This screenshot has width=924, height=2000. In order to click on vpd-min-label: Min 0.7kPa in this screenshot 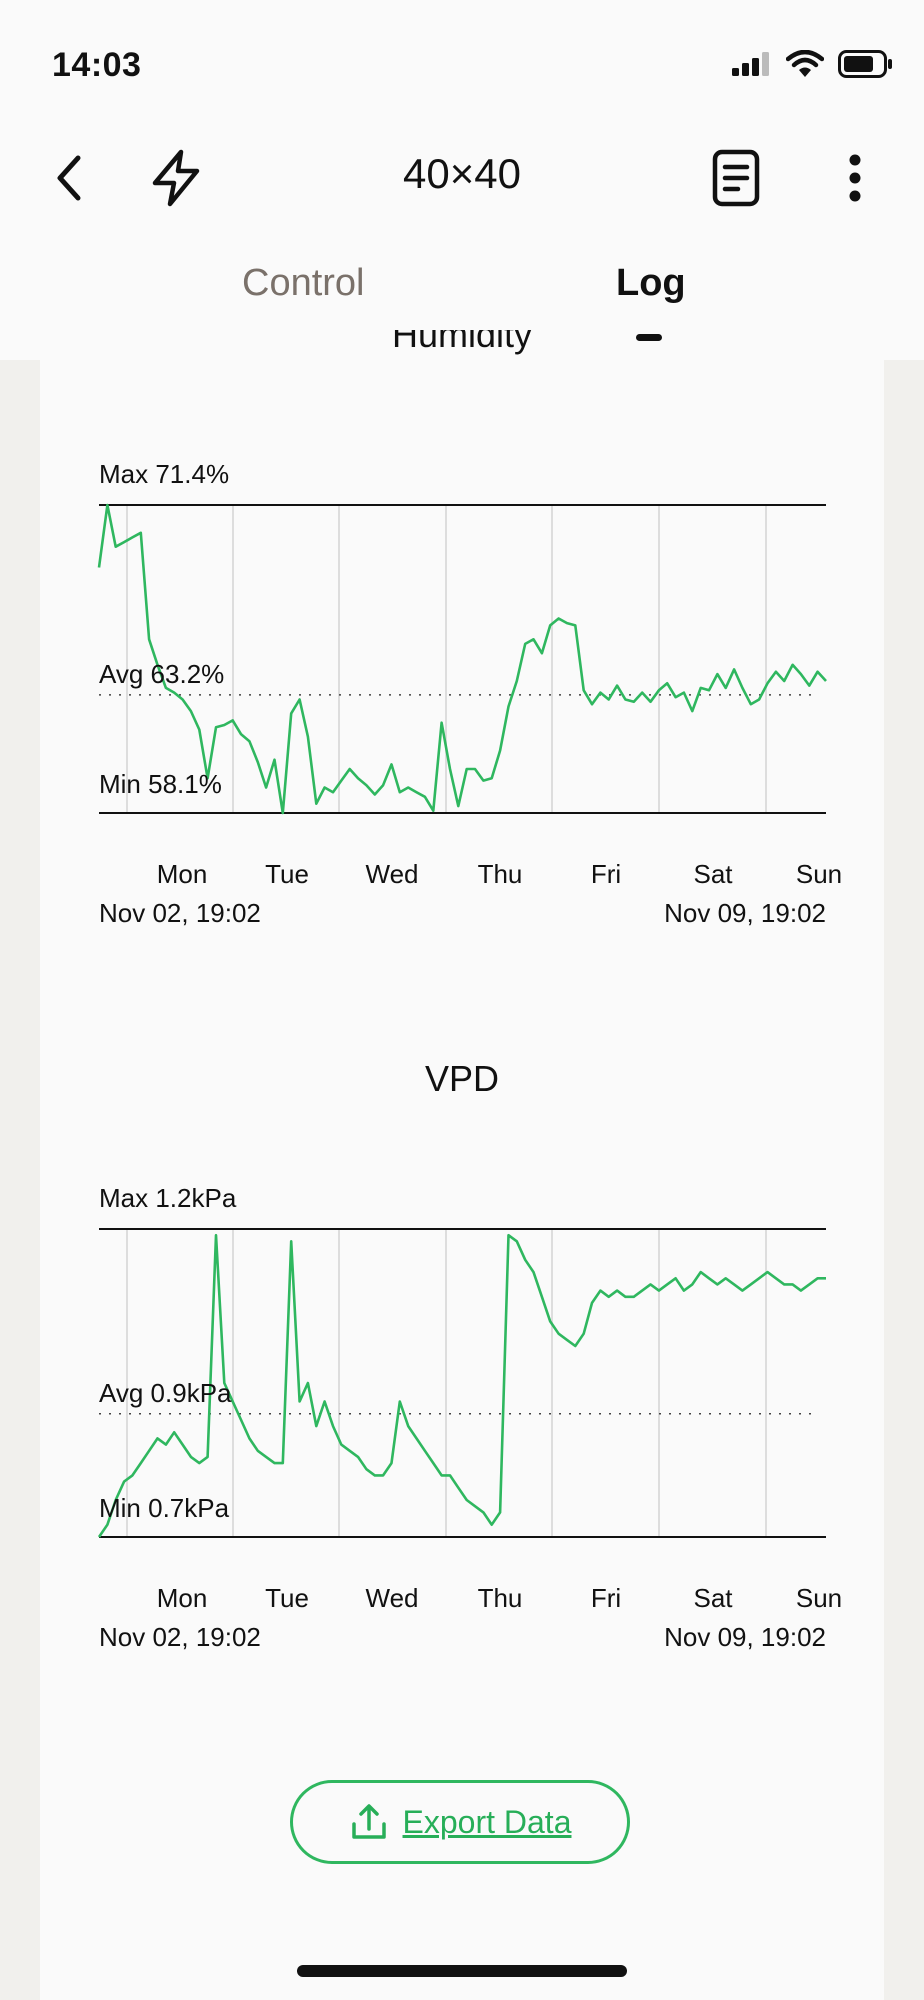, I will do `click(164, 1508)`.